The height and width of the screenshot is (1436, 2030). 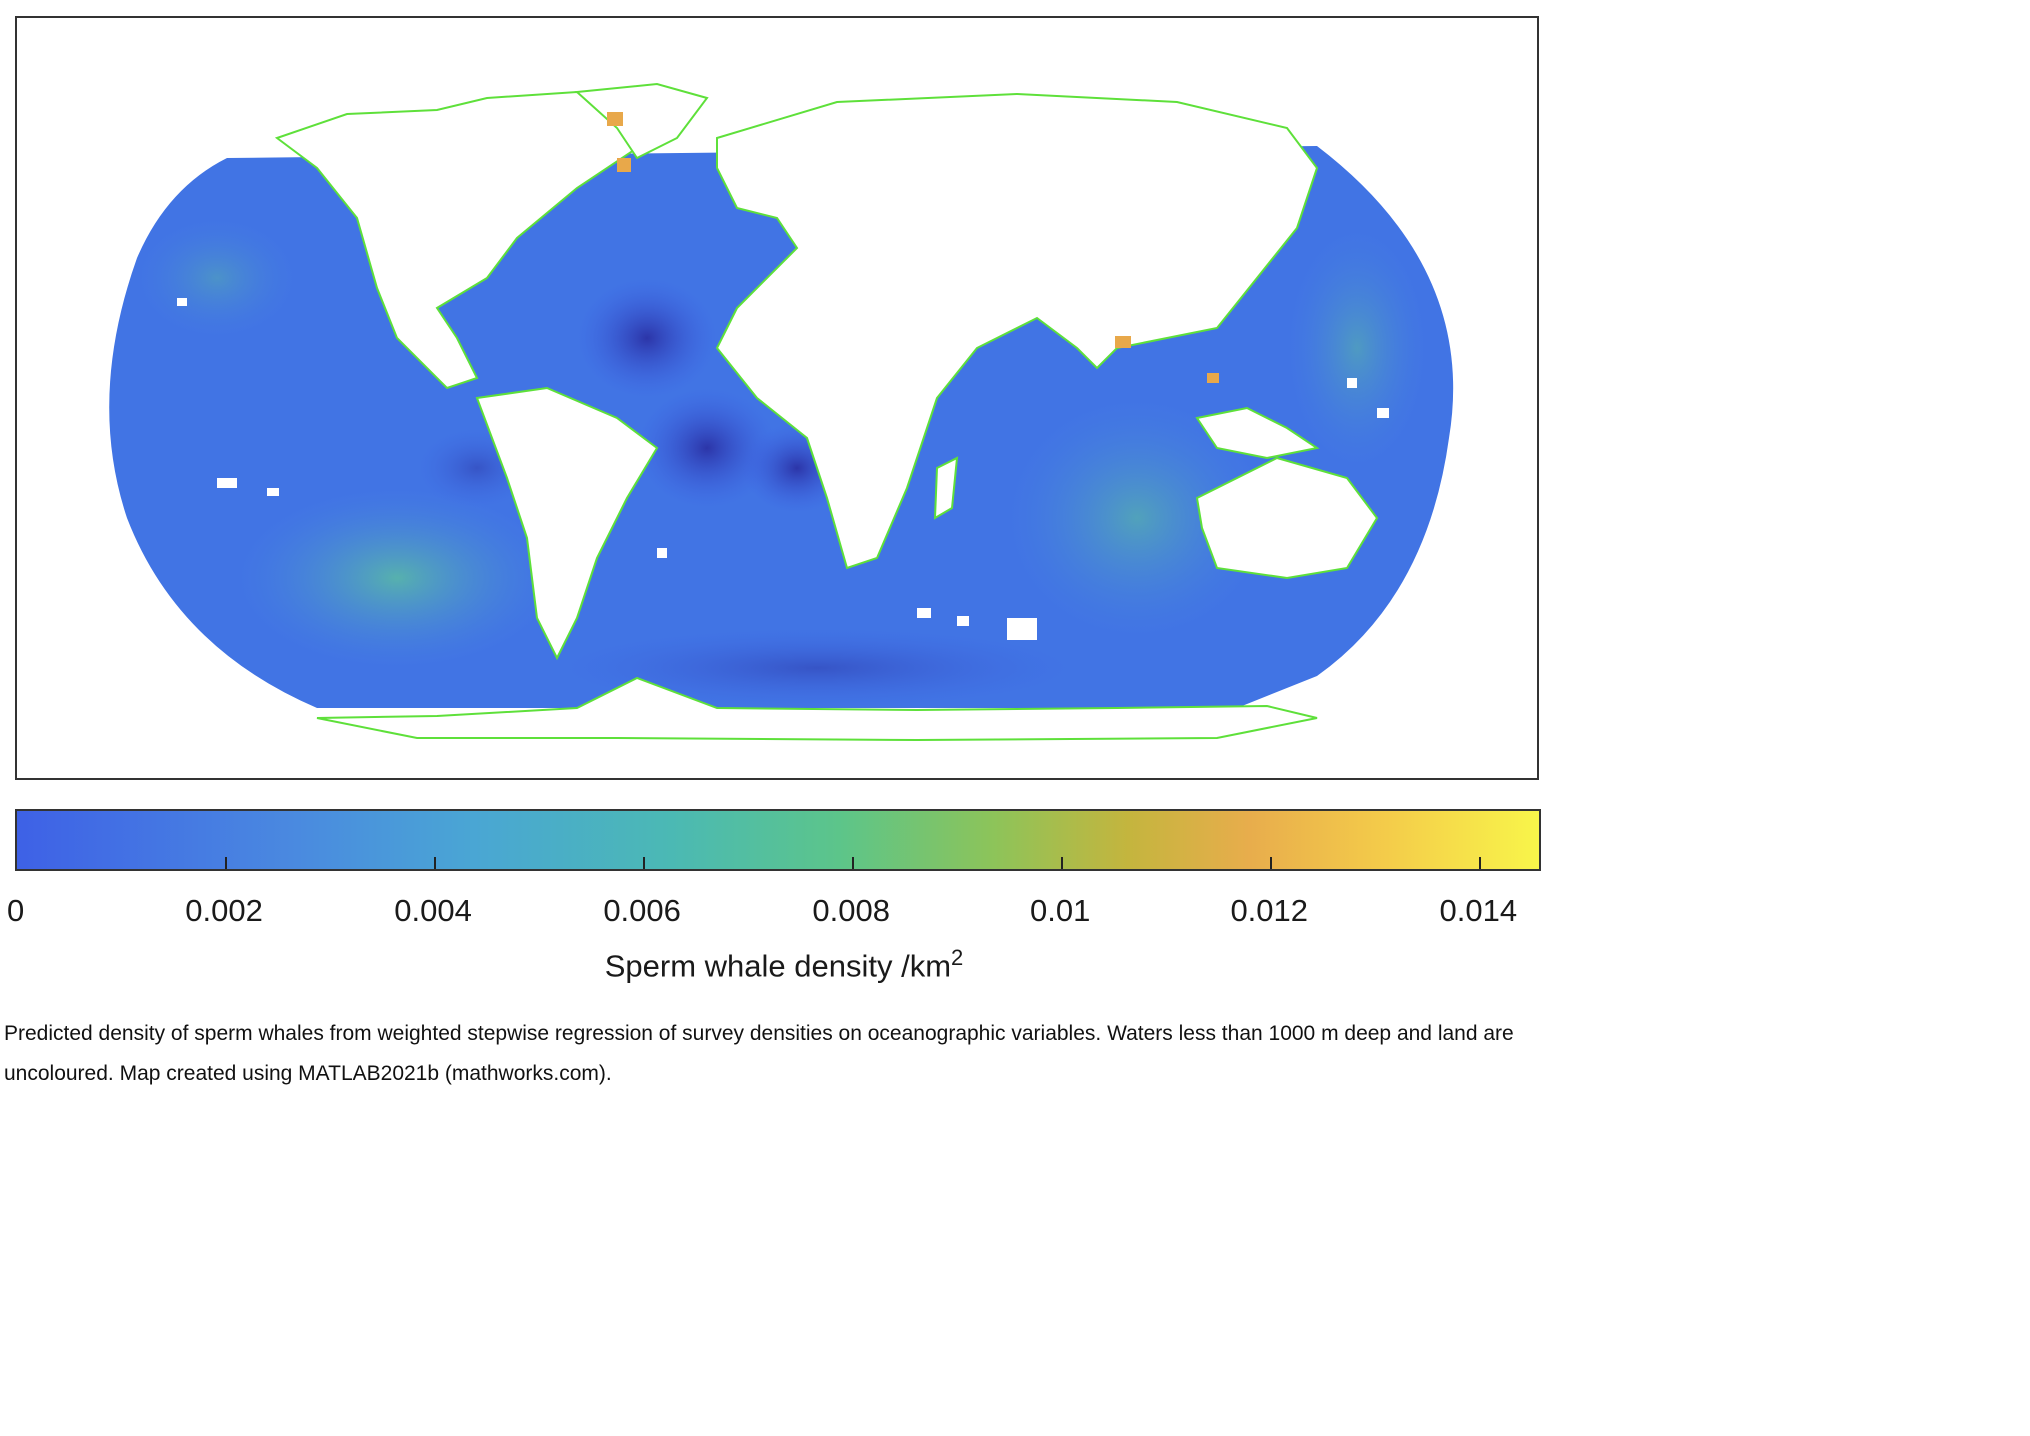 I want to click on colorbar-tick-label: 0.004, so click(x=433, y=910).